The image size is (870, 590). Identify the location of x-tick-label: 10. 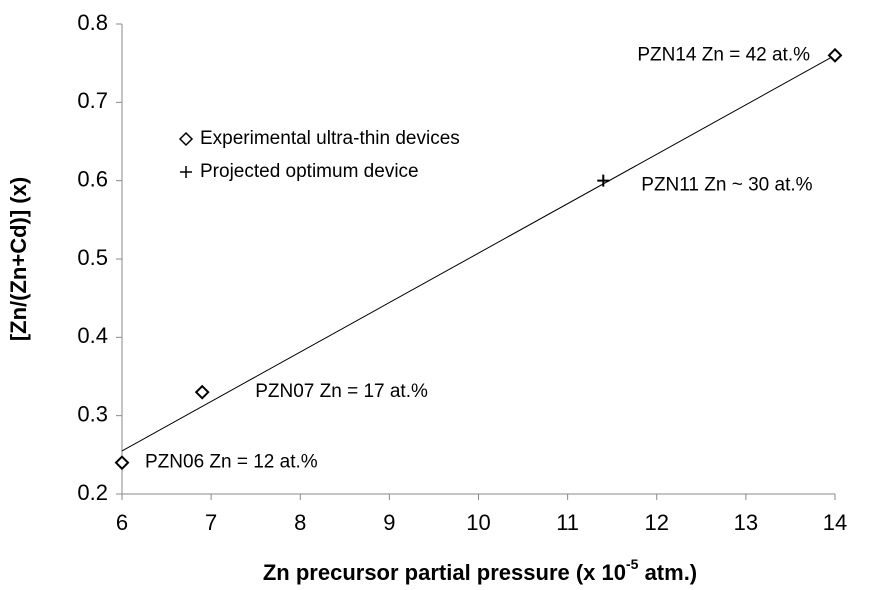
(478, 522).